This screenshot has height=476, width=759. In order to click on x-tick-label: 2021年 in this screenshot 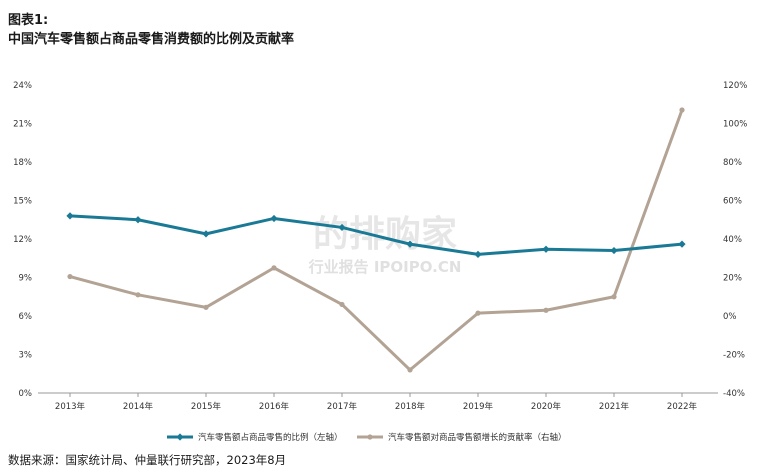, I will do `click(614, 406)`.